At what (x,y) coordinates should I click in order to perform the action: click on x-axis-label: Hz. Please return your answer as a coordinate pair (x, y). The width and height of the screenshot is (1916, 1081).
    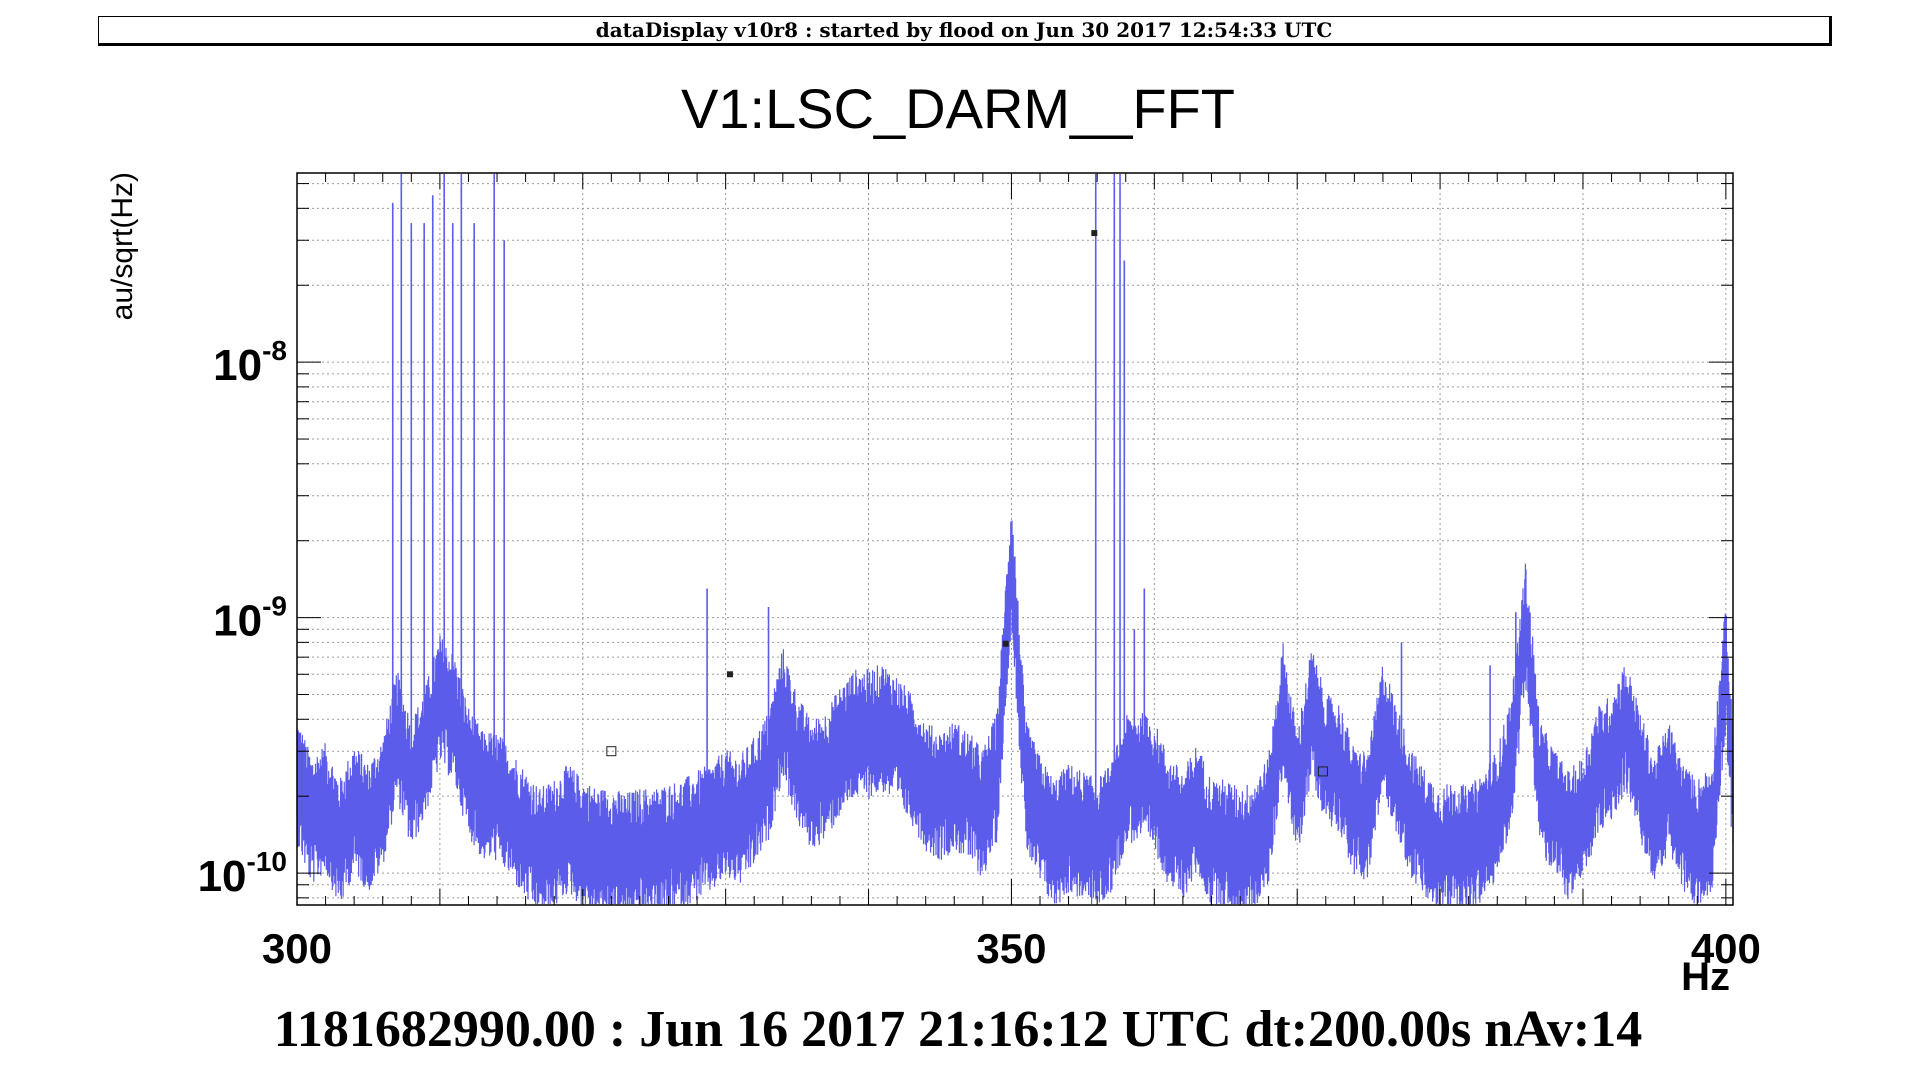
    Looking at the image, I should click on (1705, 977).